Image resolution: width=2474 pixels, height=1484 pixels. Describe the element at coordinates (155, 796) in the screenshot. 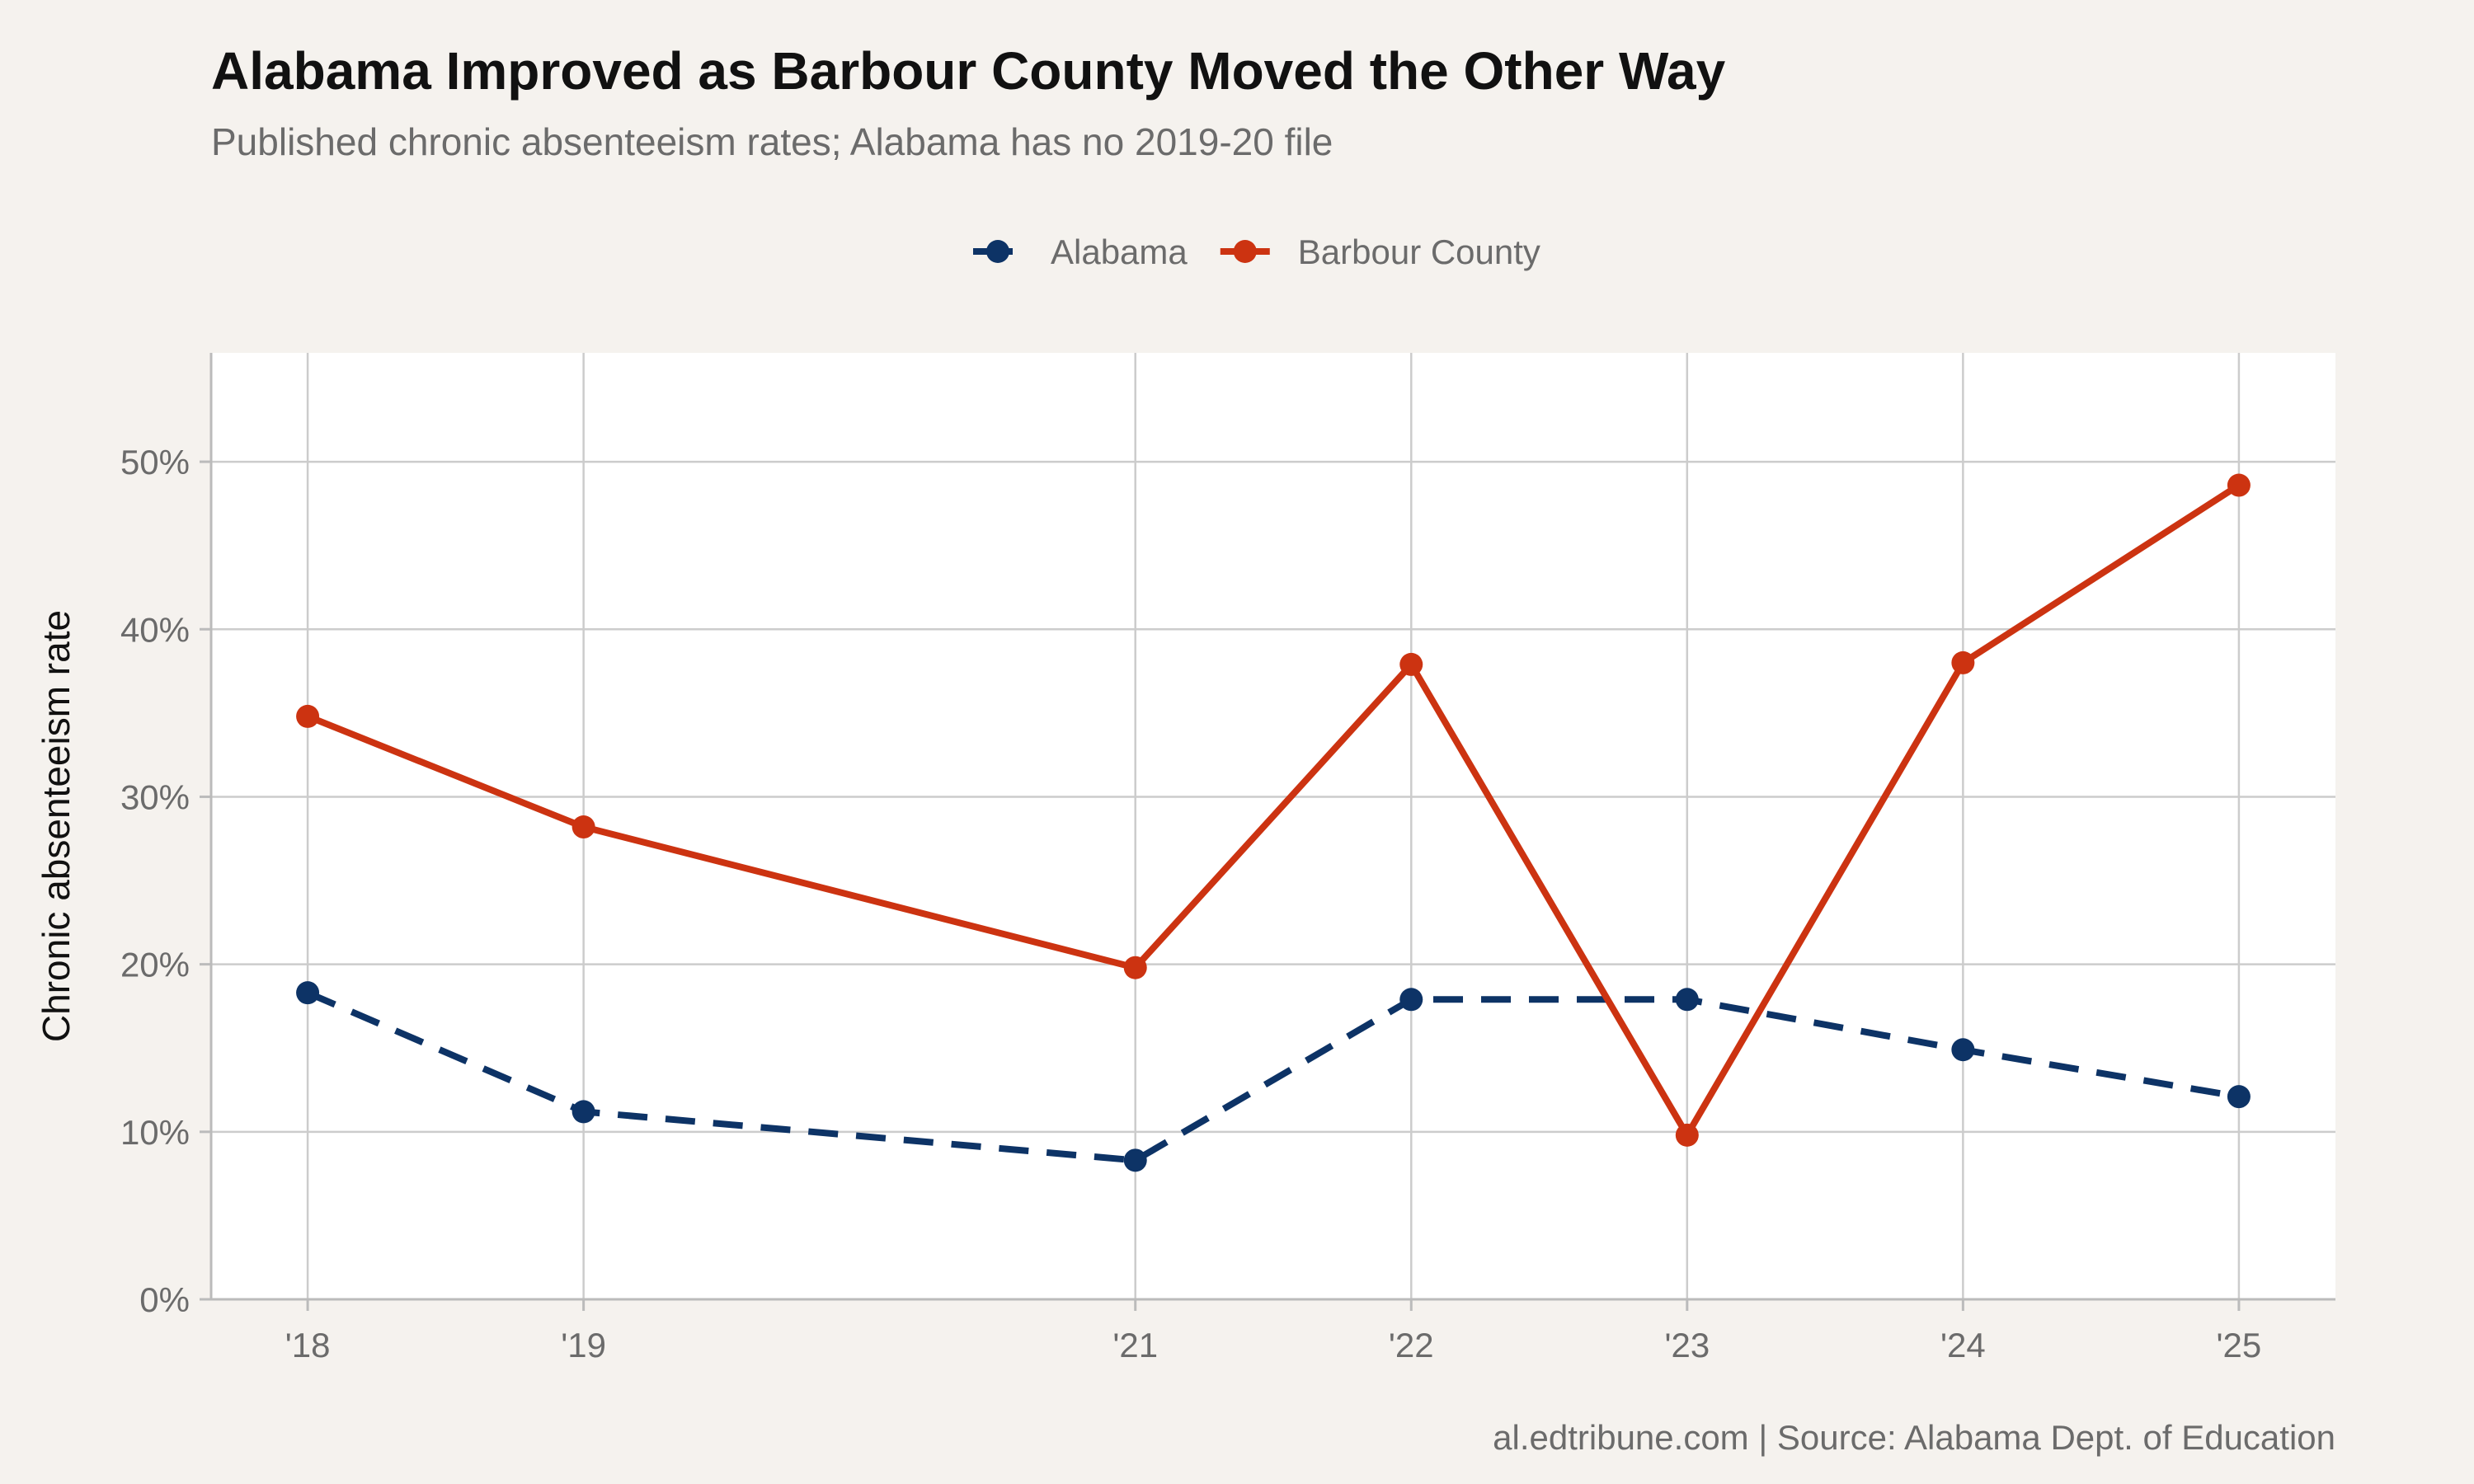

I see `y-tick-label: 30%` at that location.